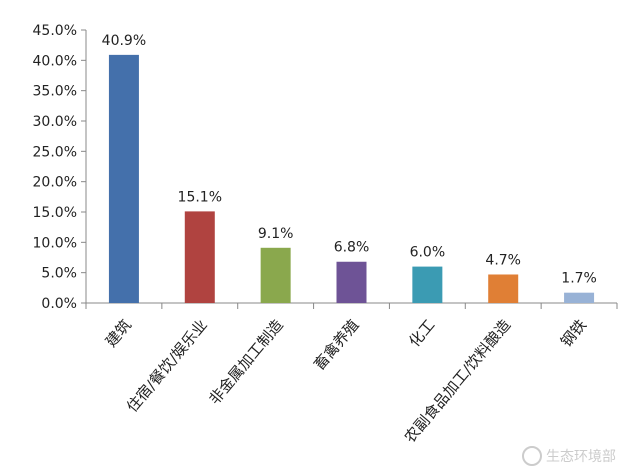  Describe the element at coordinates (55, 213) in the screenshot. I see `y-tick-label: 15.0%` at that location.